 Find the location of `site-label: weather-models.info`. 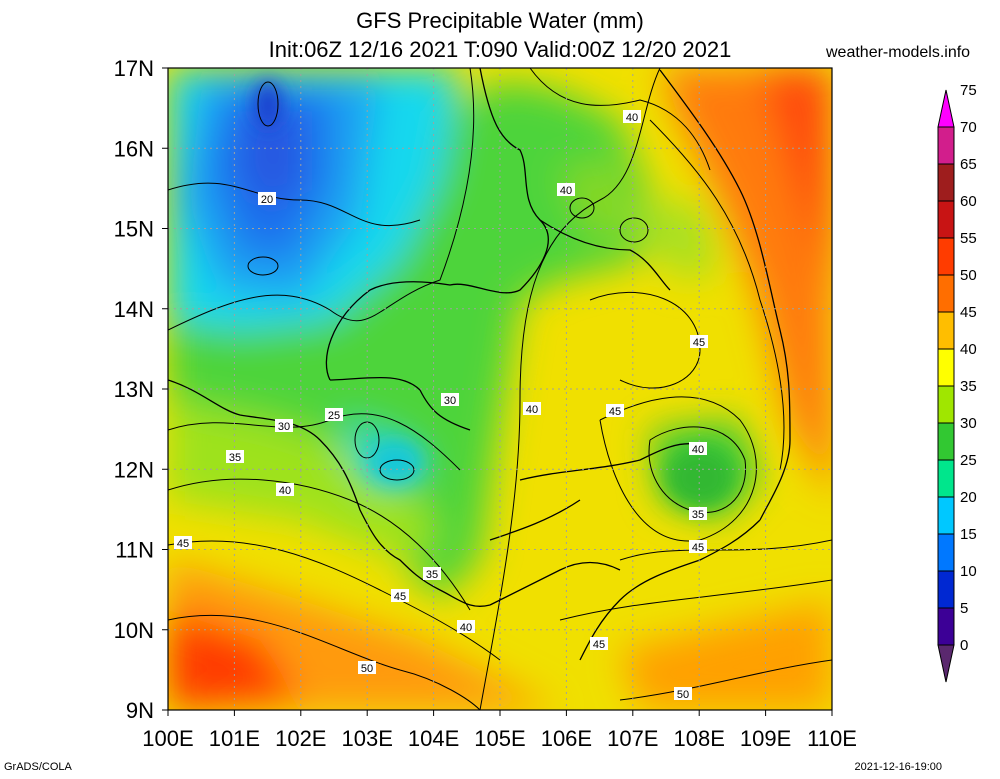

site-label: weather-models.info is located at coordinates (898, 52).